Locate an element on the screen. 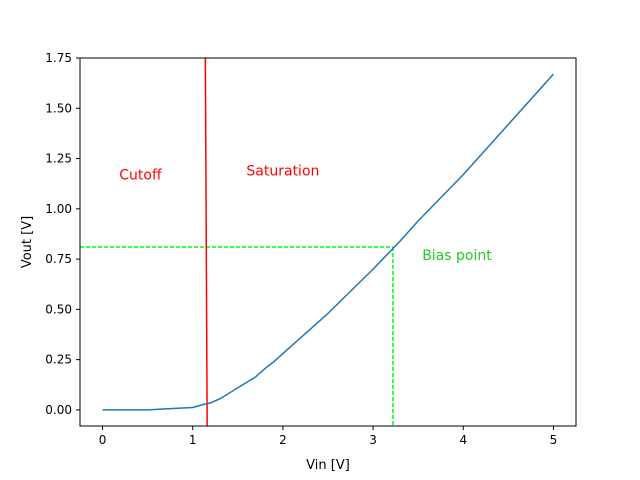 This screenshot has height=480, width=640. y-tick-label: 0.25 is located at coordinates (58, 360).